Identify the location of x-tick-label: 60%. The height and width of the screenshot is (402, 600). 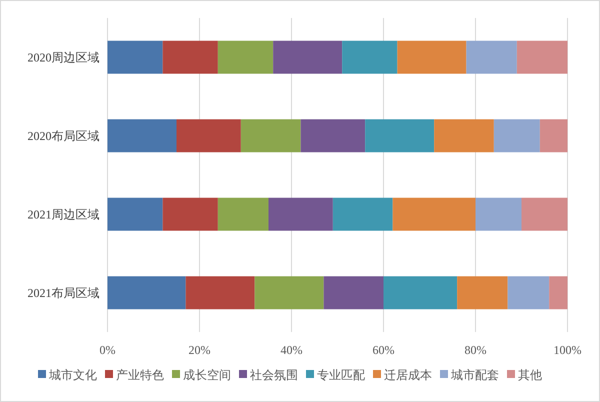
(383, 350).